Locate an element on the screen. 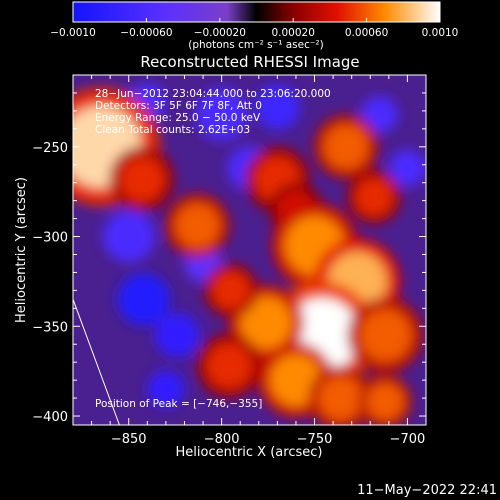 This screenshot has width=500, height=500. colorbar is located at coordinates (256, 12).